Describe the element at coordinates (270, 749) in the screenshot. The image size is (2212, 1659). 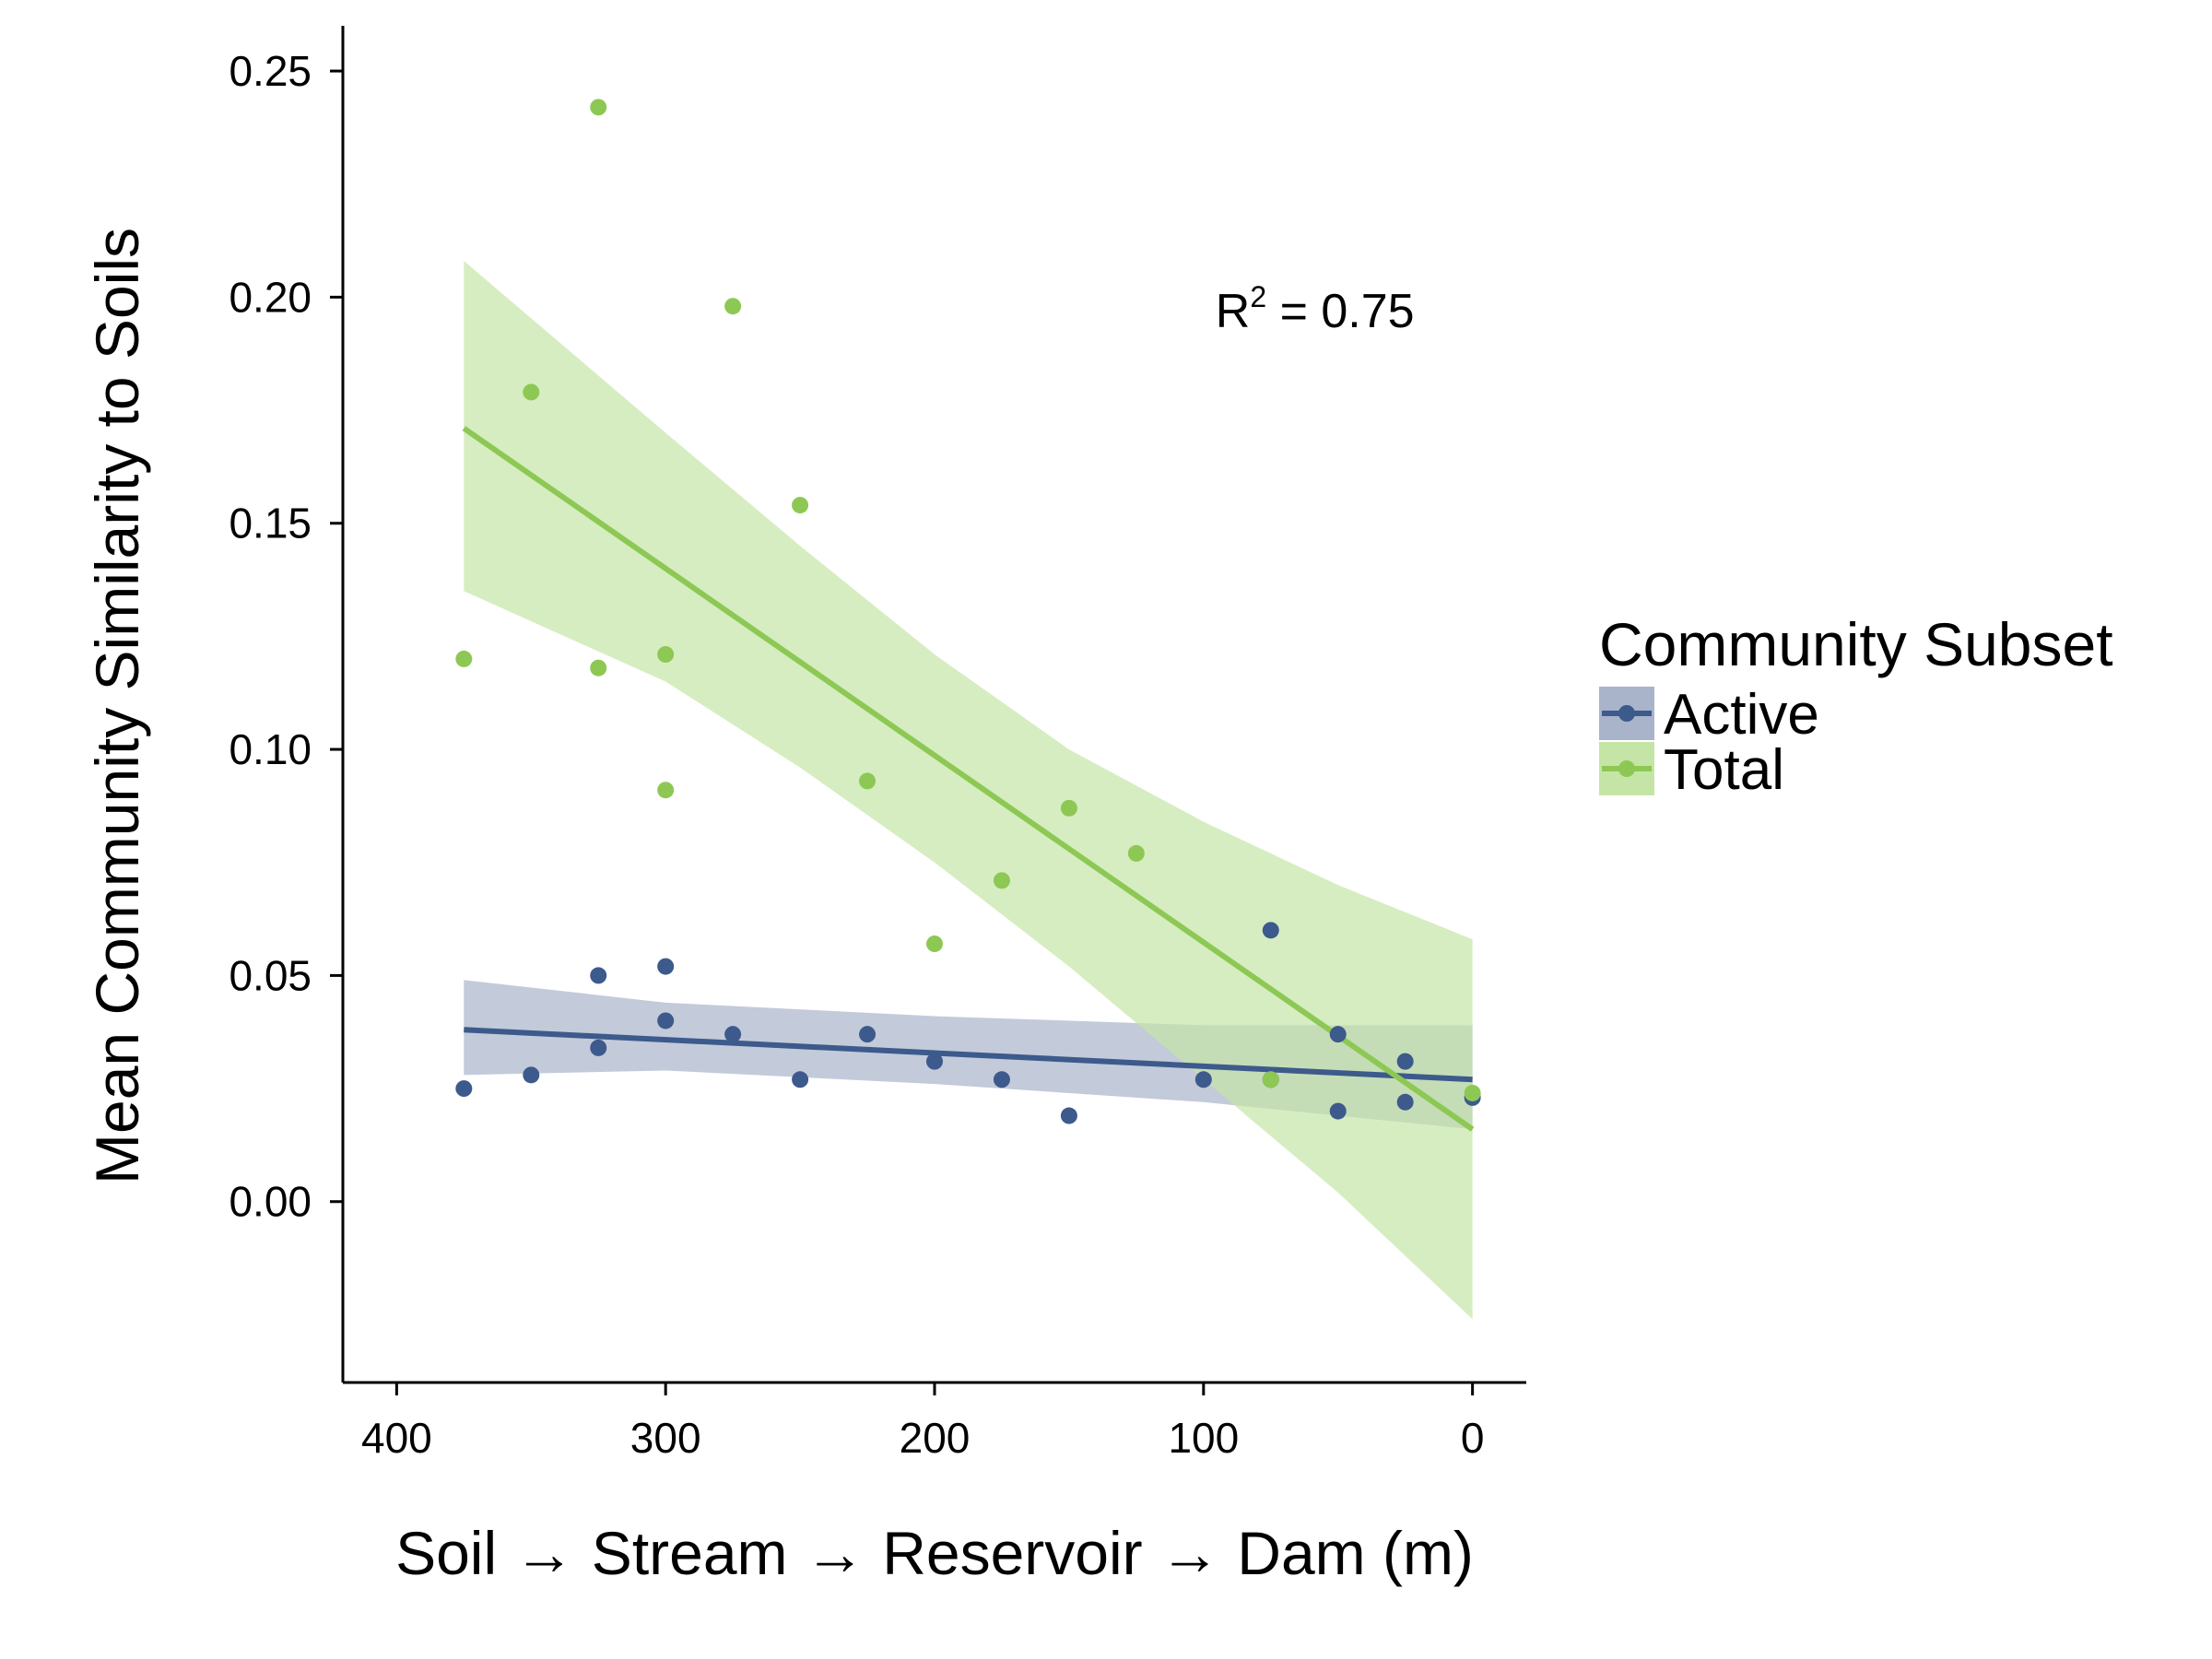
I see `y-tick-label: 0.10` at that location.